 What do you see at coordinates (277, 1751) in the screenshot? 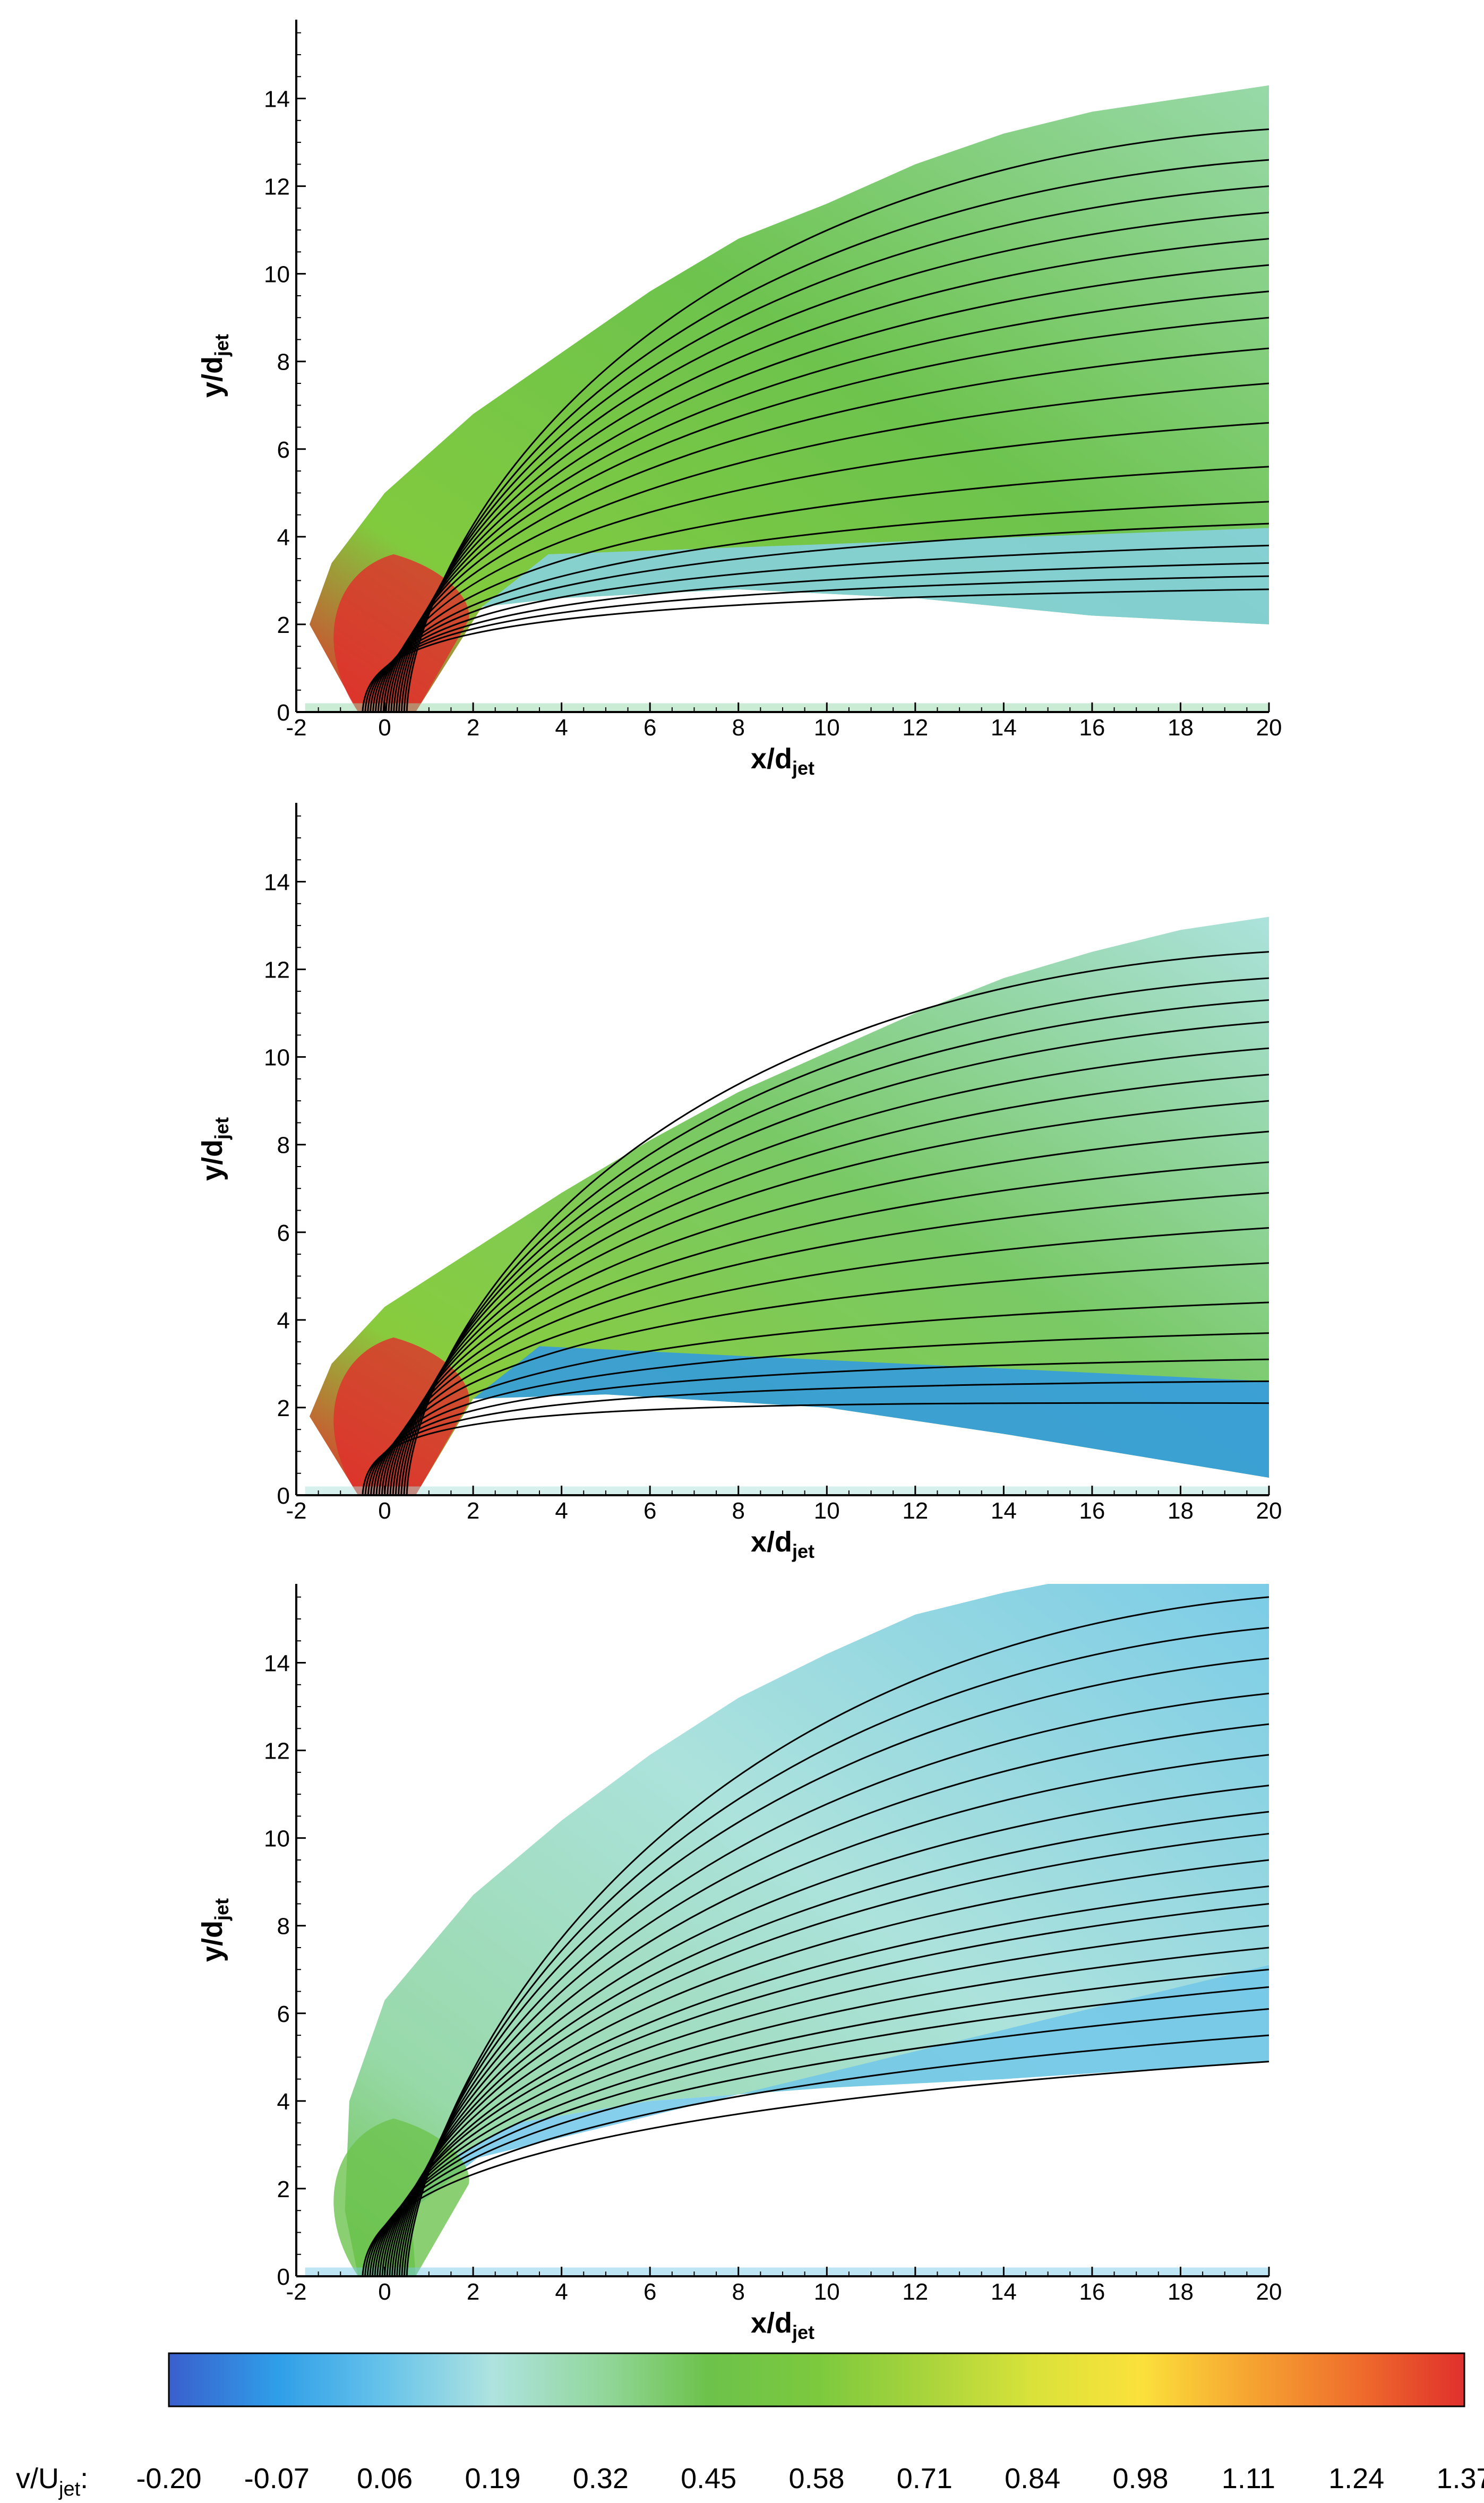
I see `y-tick-label: 12` at bounding box center [277, 1751].